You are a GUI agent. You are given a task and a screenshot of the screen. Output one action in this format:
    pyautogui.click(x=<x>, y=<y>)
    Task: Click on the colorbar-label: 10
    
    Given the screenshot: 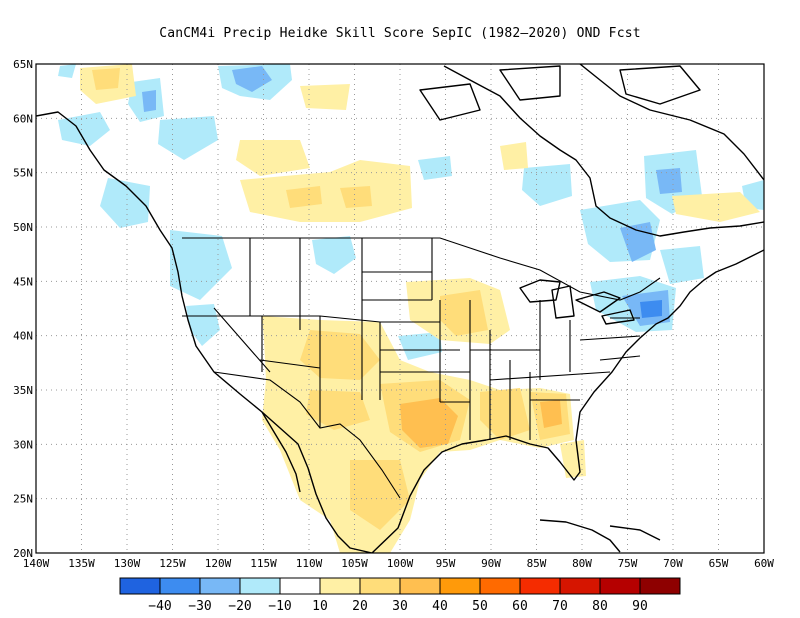 What is the action you would take?
    pyautogui.click(x=320, y=606)
    